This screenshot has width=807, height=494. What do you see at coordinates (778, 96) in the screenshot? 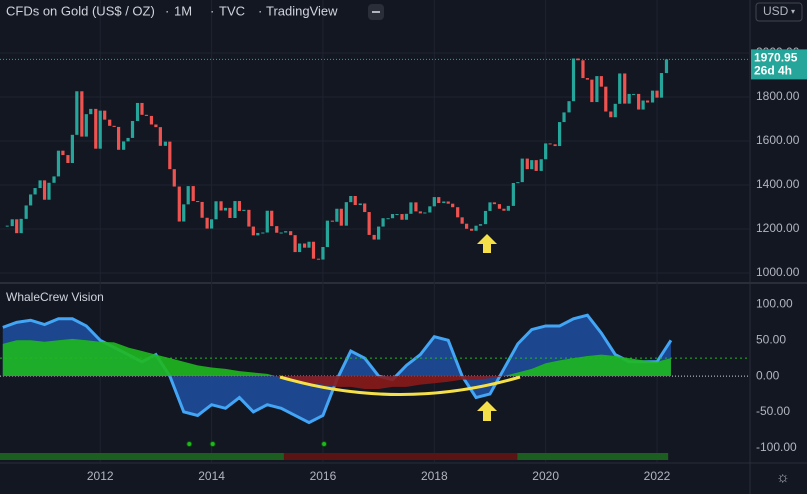
I see `y-tick-label: 1800.00` at bounding box center [778, 96].